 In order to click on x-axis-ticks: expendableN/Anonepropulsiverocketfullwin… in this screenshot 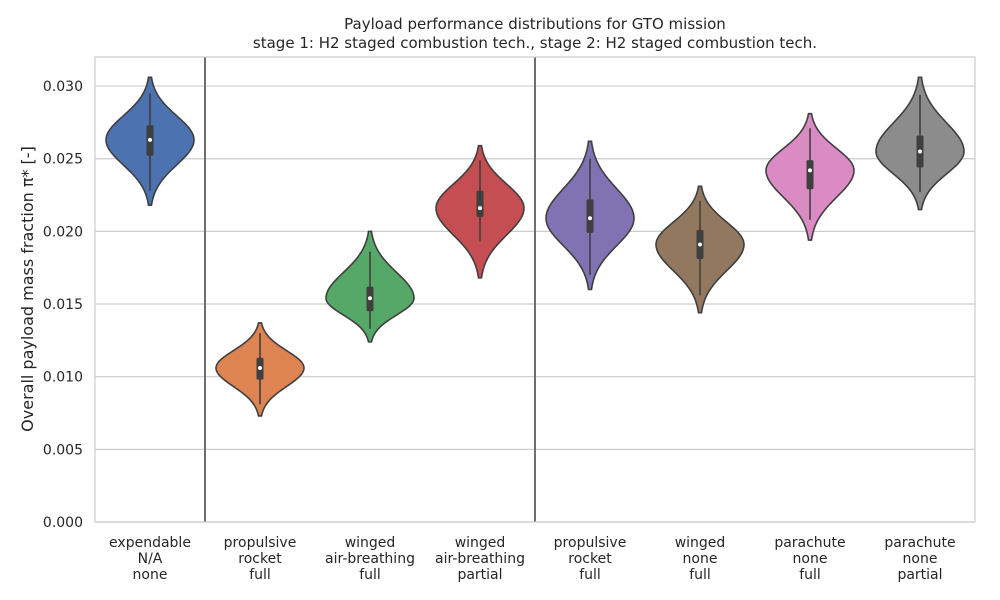, I will do `click(532, 559)`.